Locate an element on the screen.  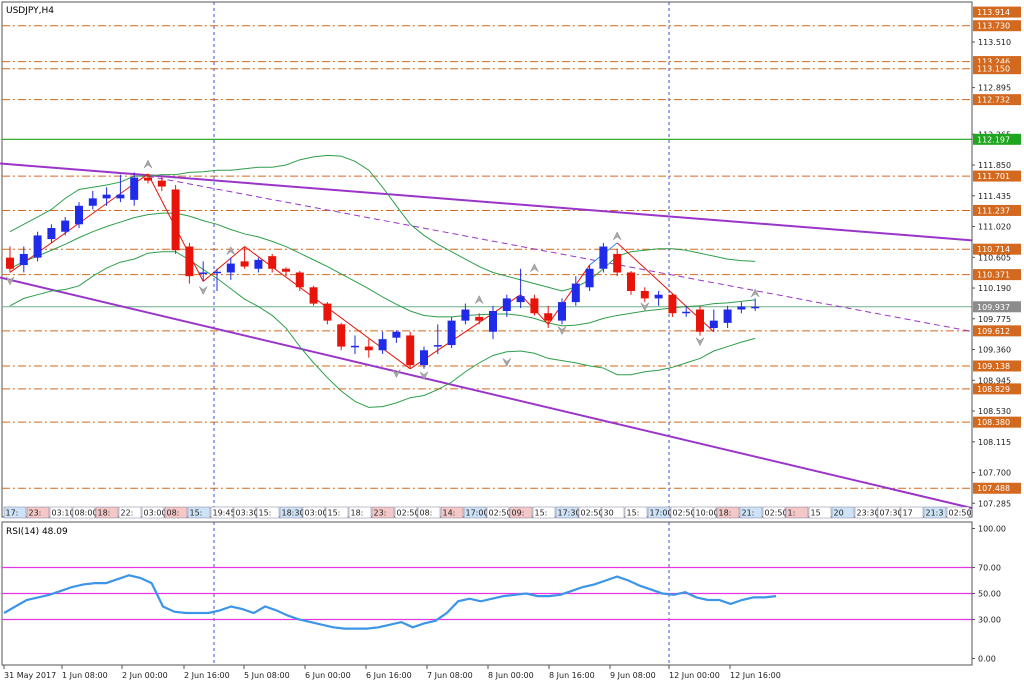
session-marker-label: 15: is located at coordinates (265, 513).